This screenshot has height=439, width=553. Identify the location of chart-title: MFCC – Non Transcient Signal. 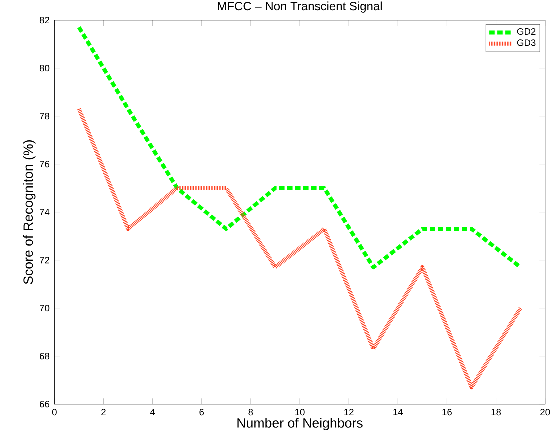
(300, 7).